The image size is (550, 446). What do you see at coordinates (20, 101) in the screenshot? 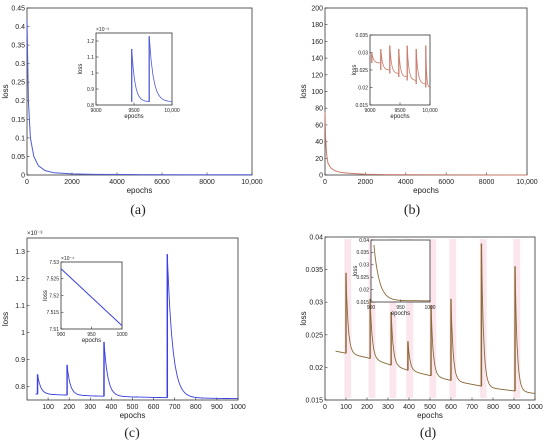
I see `main-y-tick-label: 0.2` at bounding box center [20, 101].